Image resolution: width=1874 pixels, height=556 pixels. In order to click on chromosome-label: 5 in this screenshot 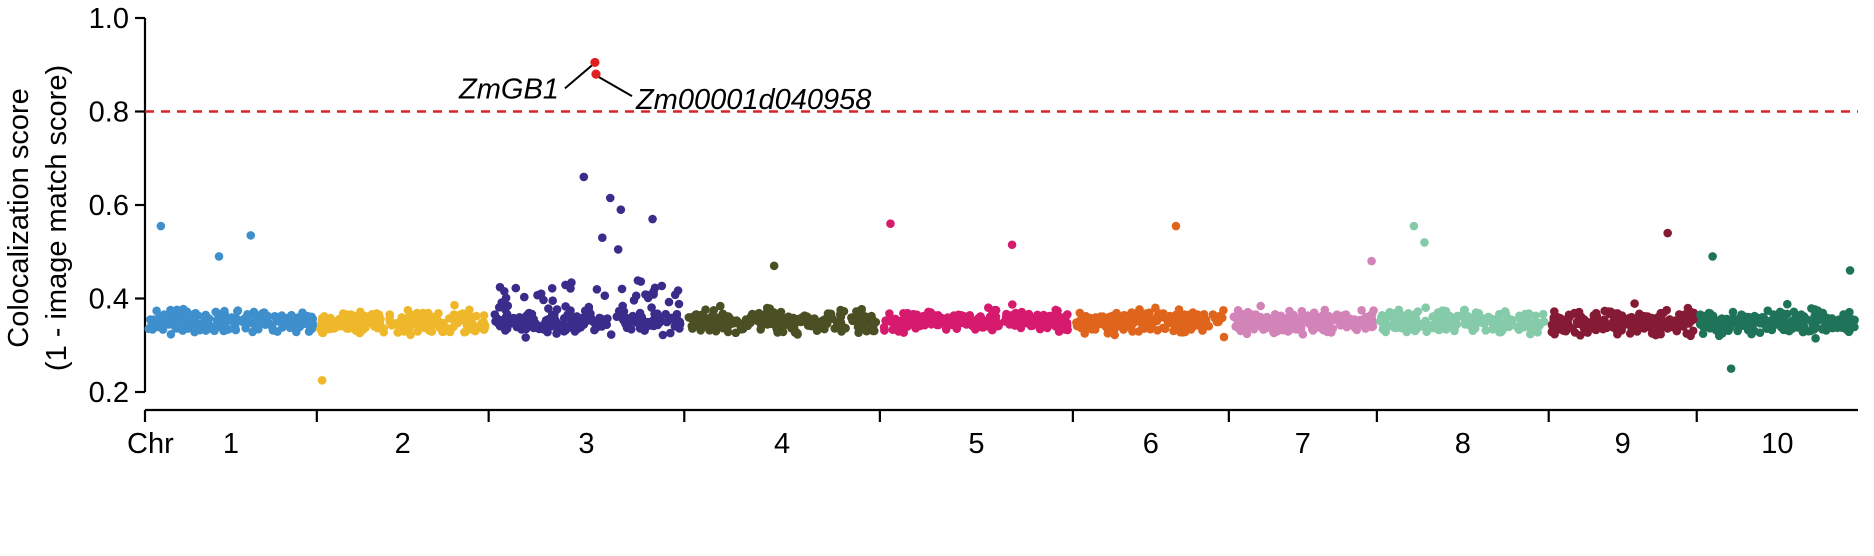, I will do `click(976, 444)`.